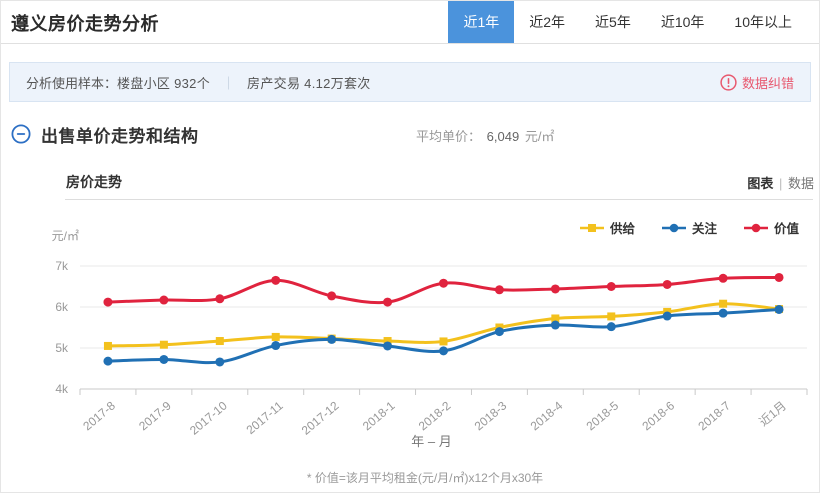  I want to click on svg-text: 4k, so click(62, 389).